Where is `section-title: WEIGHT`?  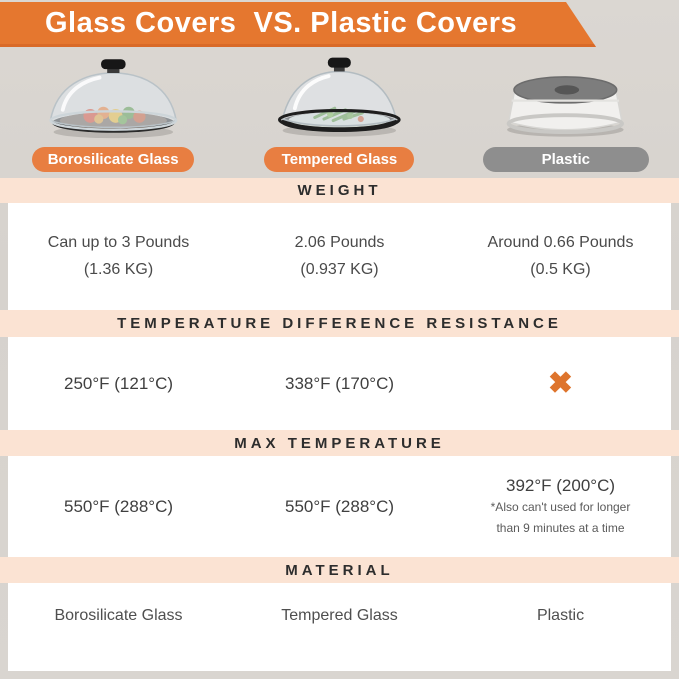
section-title: WEIGHT is located at coordinates (339, 190).